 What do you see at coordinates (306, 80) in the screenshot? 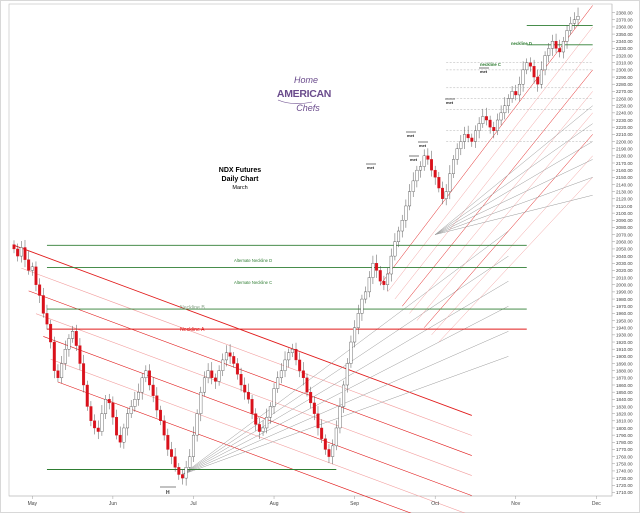
I see `svg-text: Home` at bounding box center [306, 80].